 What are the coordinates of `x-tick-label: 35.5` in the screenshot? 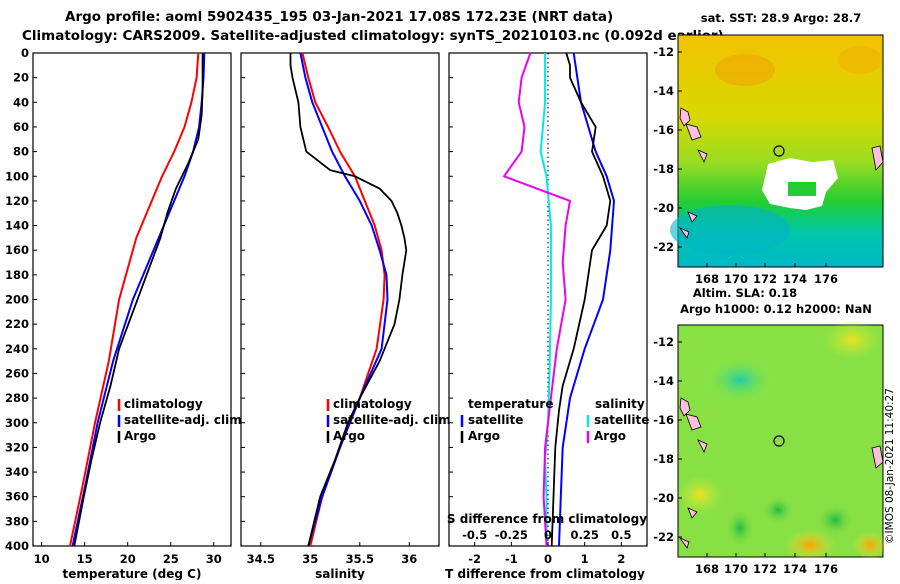 It's located at (360, 559).